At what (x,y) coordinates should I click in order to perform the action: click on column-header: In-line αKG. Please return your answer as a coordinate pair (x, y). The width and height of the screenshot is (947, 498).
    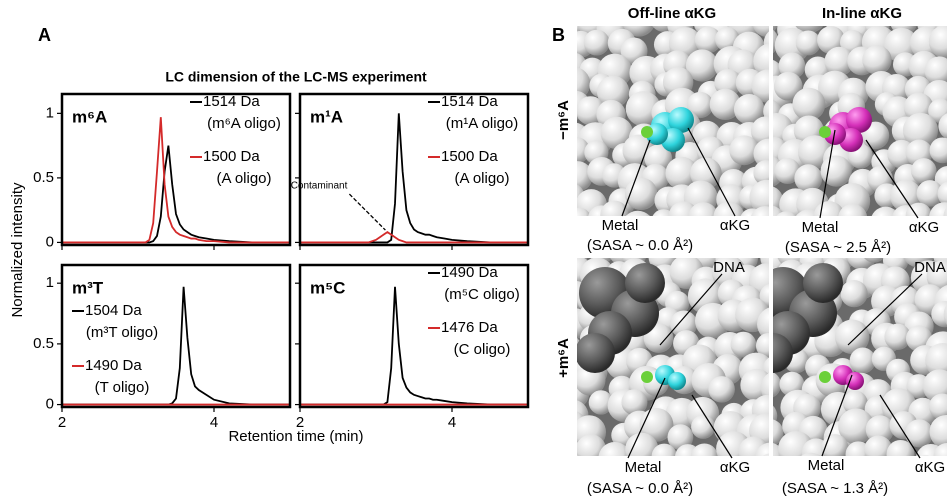
    Looking at the image, I should click on (862, 13).